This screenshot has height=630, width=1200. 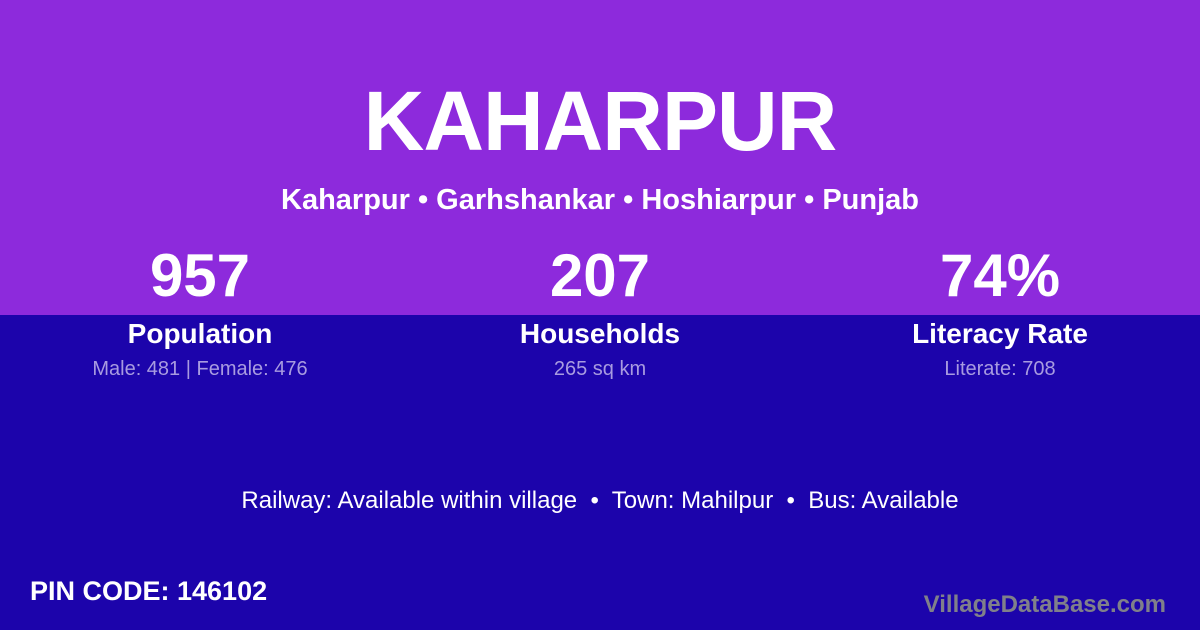 What do you see at coordinates (1000, 275) in the screenshot?
I see `literacy-value: 74%` at bounding box center [1000, 275].